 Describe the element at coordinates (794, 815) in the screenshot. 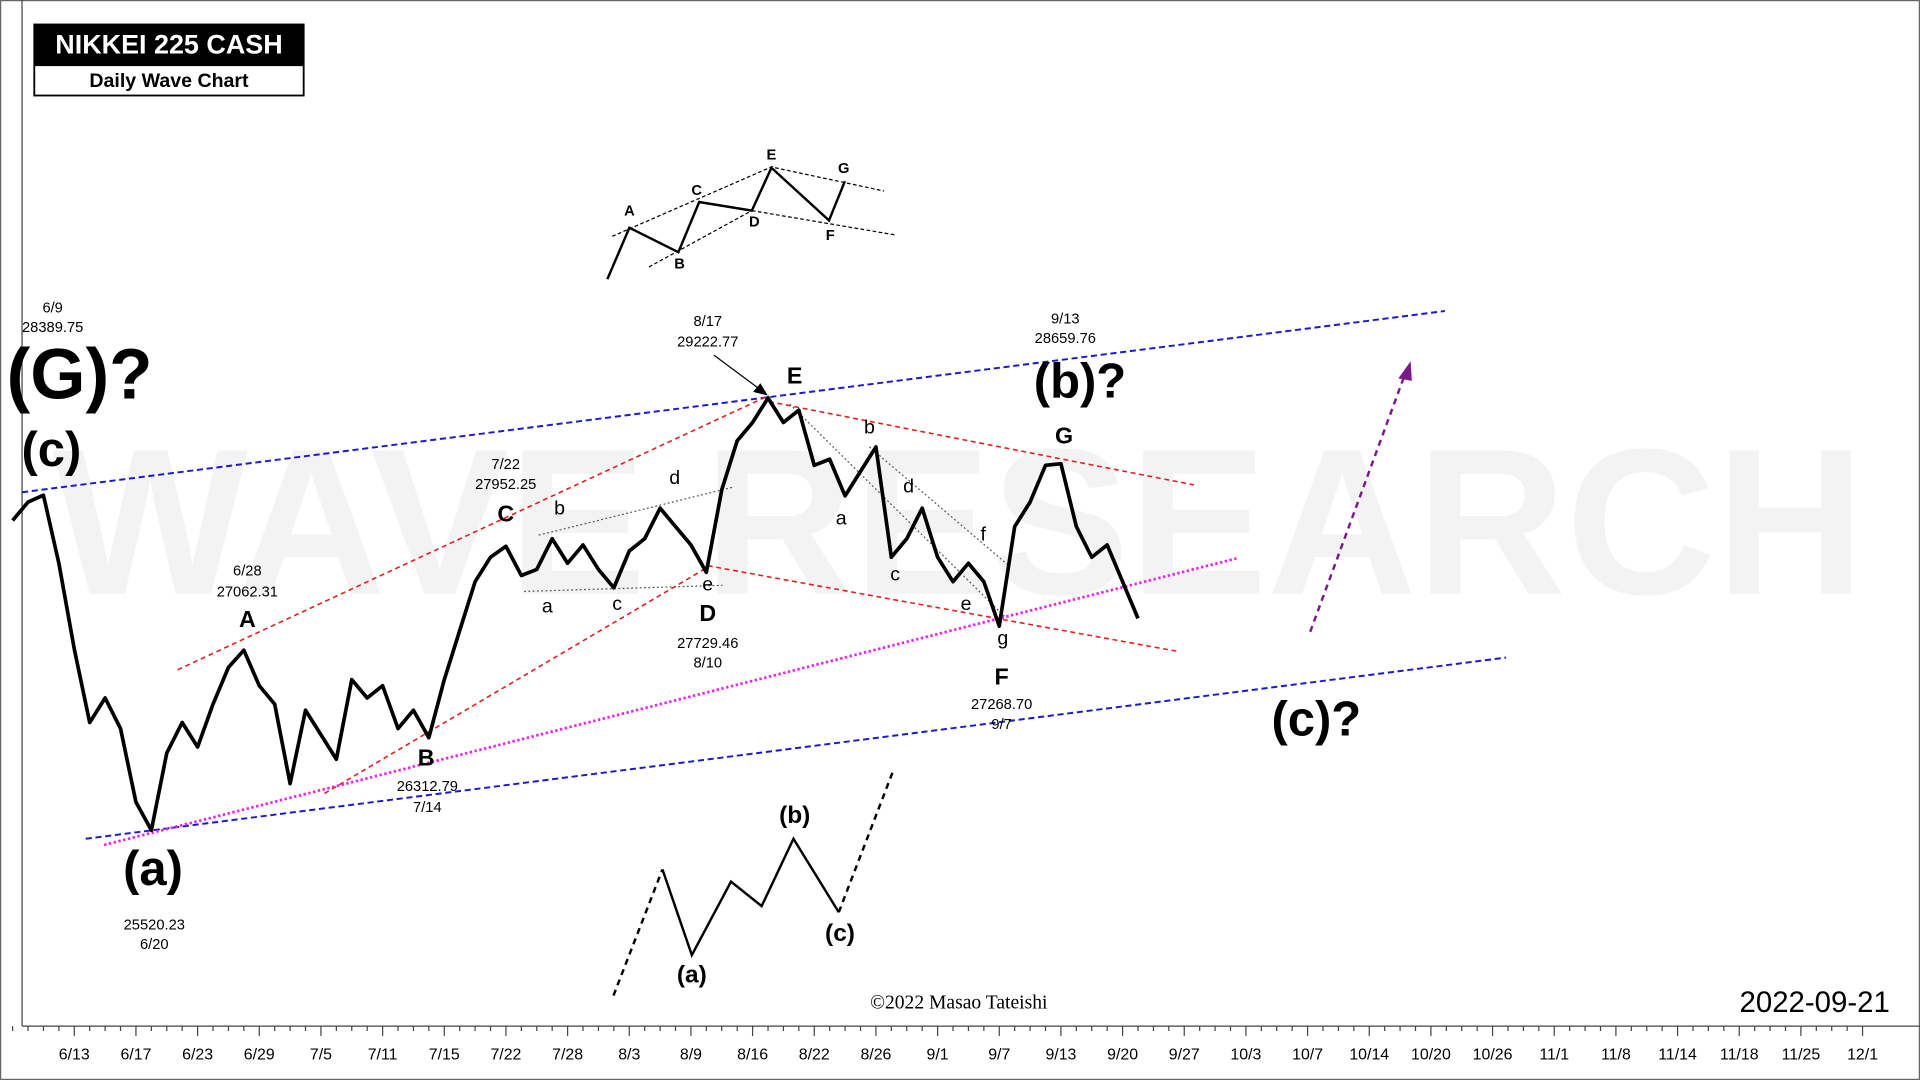

I see `inset-label: (b)` at that location.